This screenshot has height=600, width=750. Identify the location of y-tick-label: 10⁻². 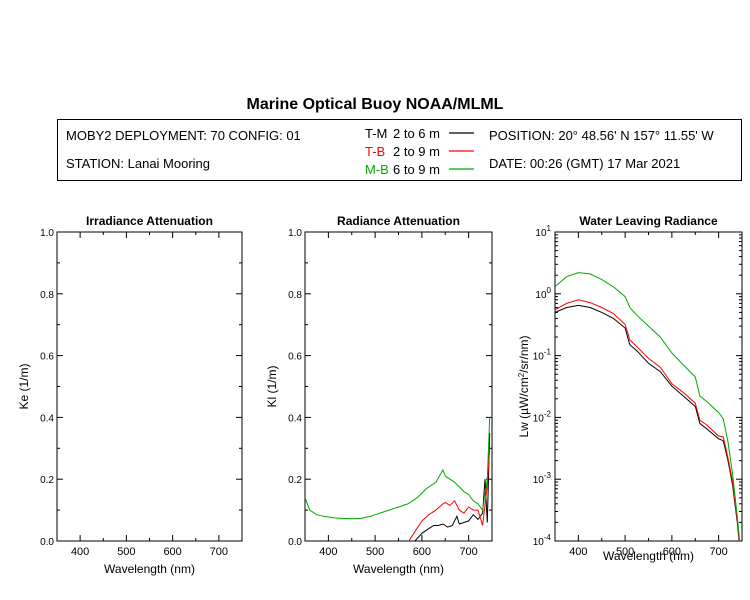
(542, 416).